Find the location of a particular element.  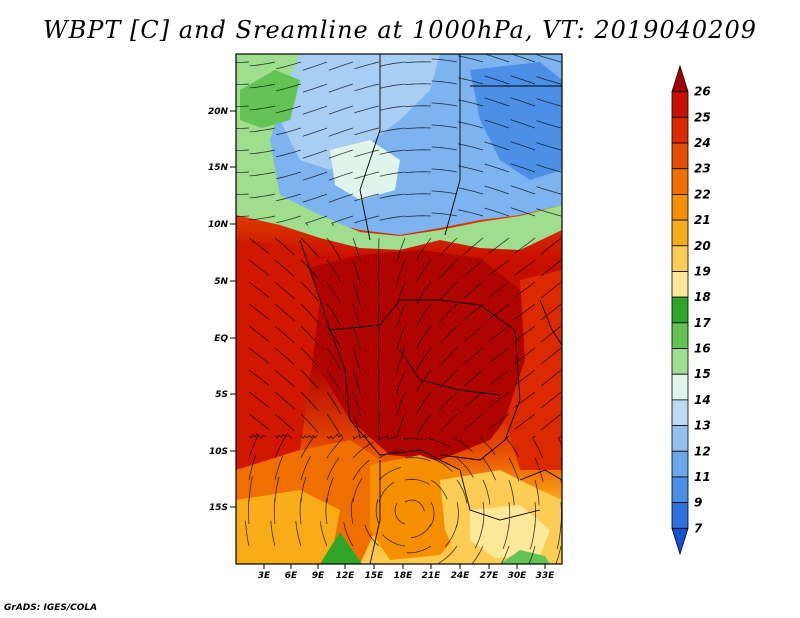

wbpt-highland-pale-region is located at coordinates (510, 531).